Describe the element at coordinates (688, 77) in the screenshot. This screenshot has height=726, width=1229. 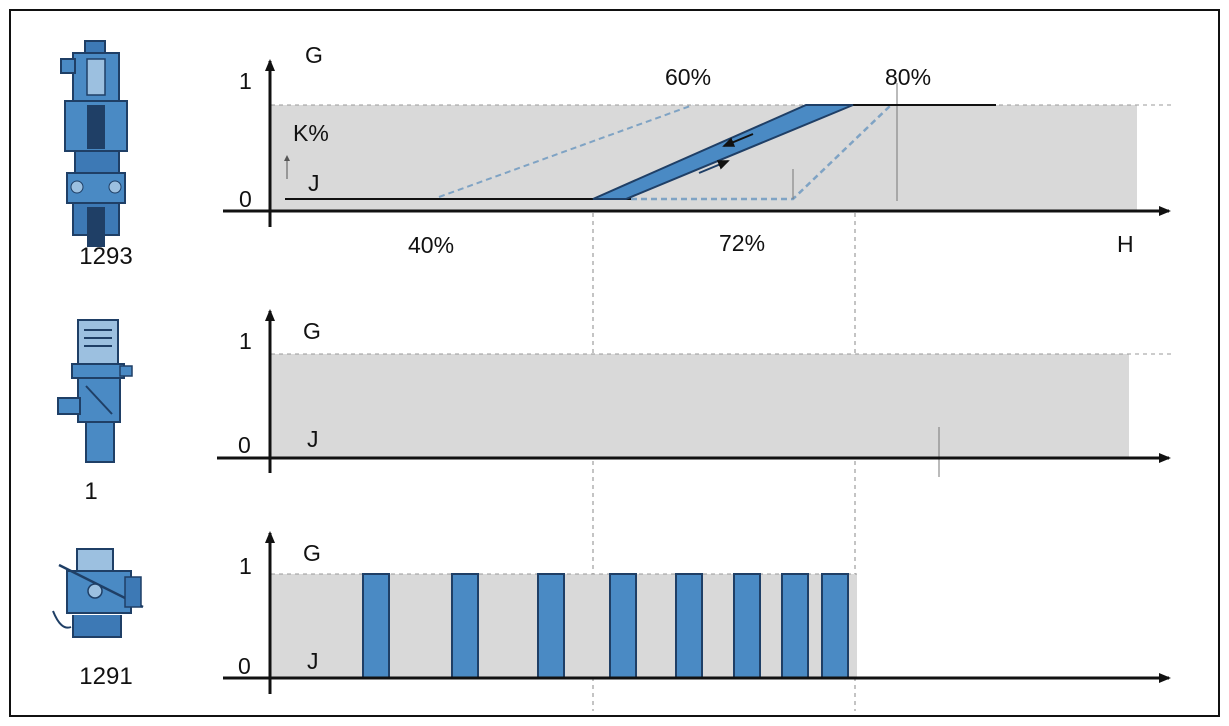
I see `percent-label-60: 60%` at that location.